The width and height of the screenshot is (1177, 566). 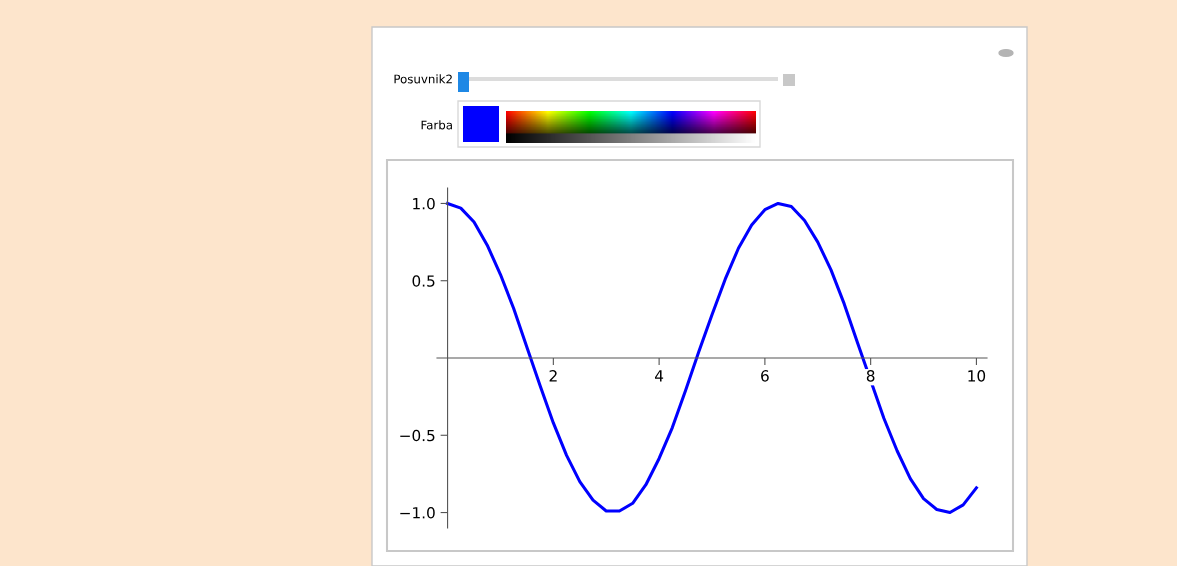 What do you see at coordinates (659, 376) in the screenshot?
I see `x-tick-label: 4` at bounding box center [659, 376].